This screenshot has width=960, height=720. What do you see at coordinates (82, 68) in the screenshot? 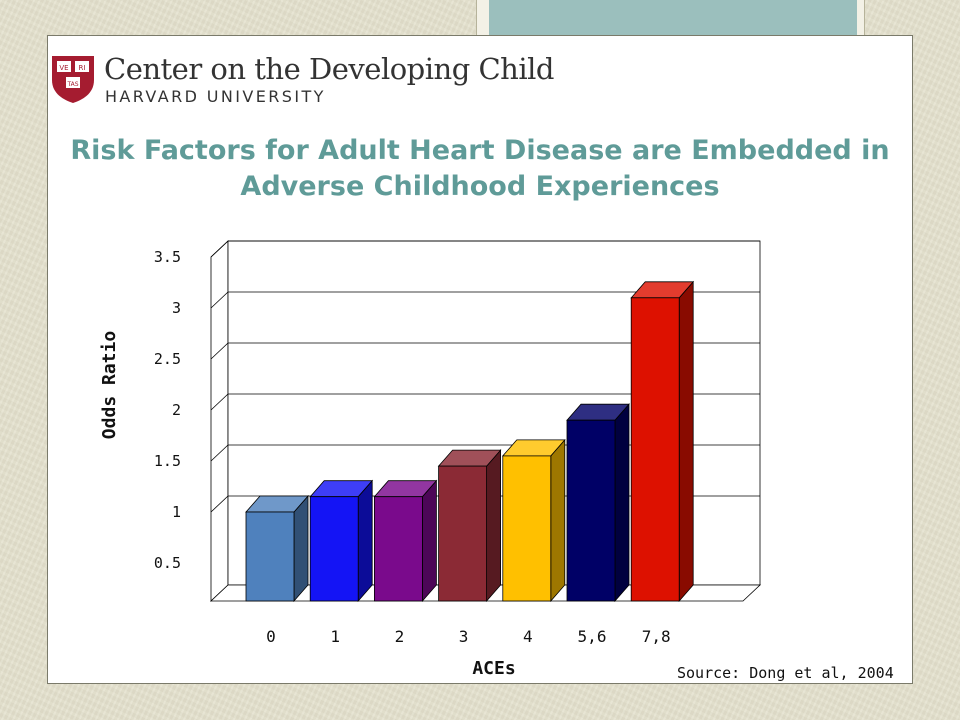
I see `shield-letters-ri: RI` at bounding box center [82, 68].